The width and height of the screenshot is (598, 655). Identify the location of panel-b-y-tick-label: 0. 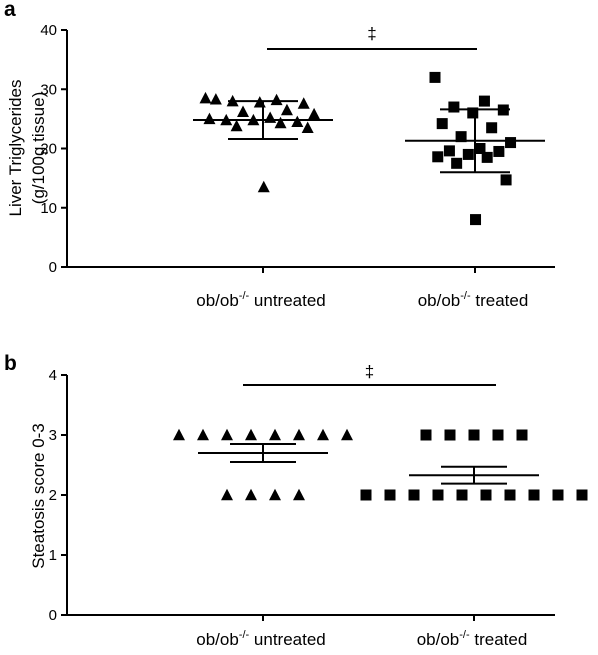
(53, 615).